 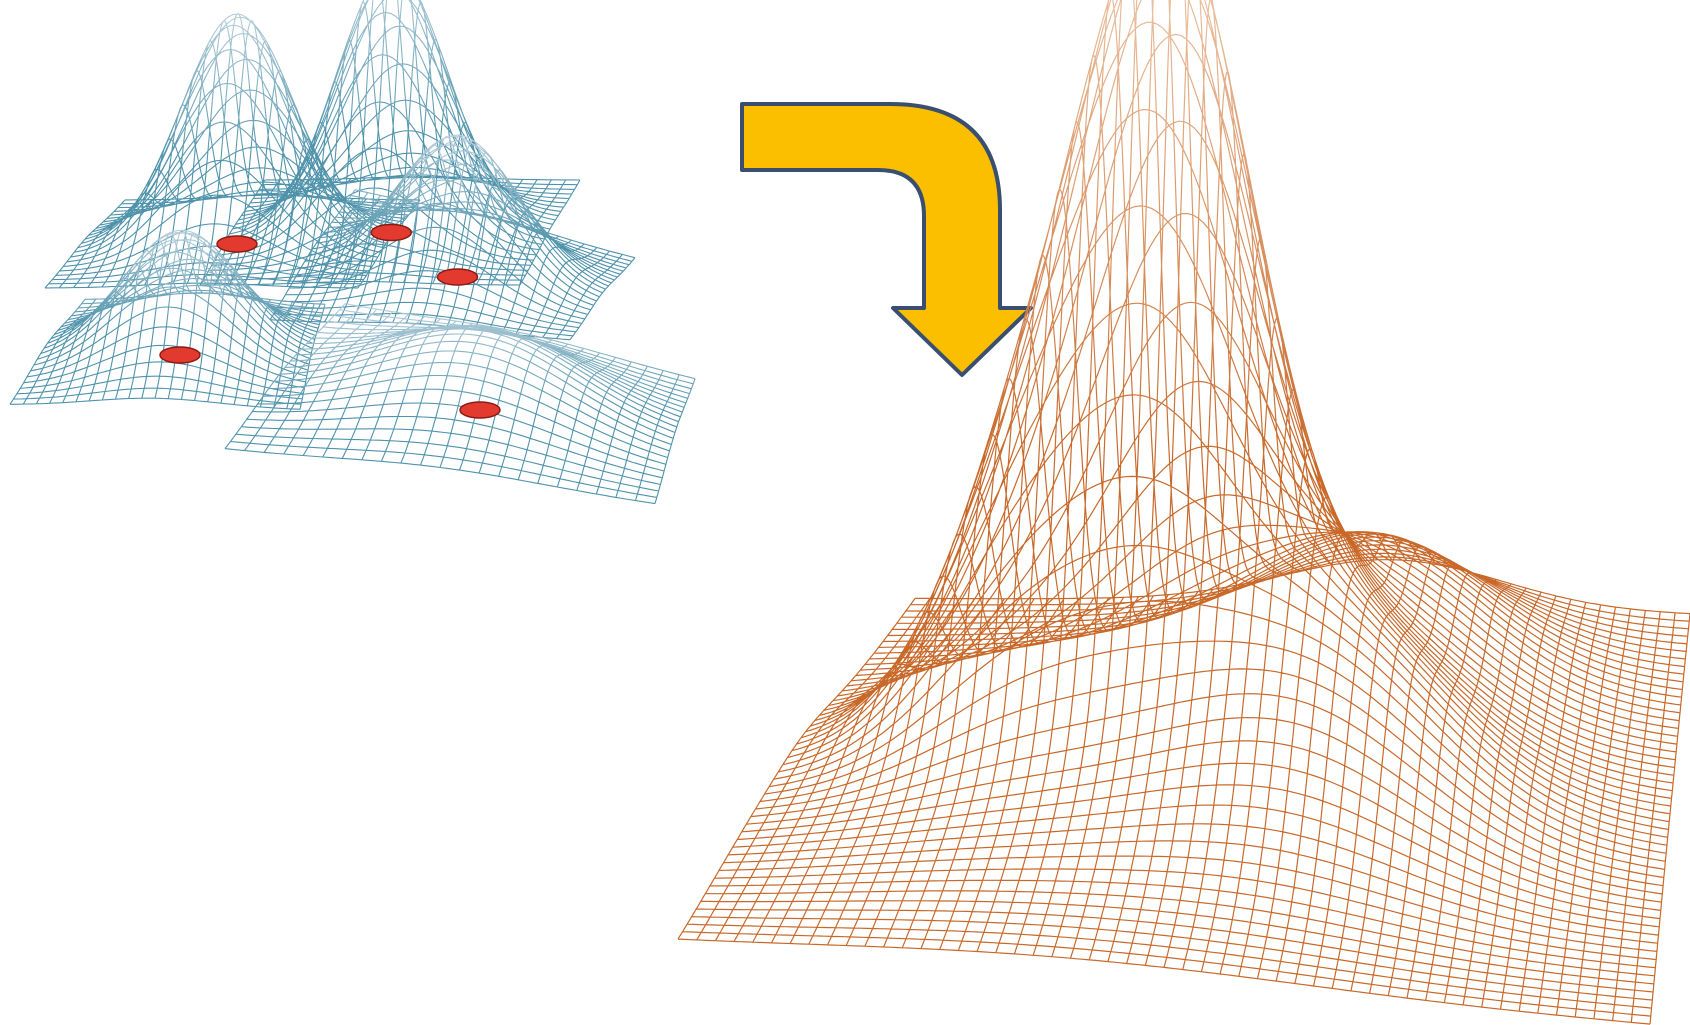 I want to click on kernel-panel-bottom-right-wireframe, so click(x=460, y=404).